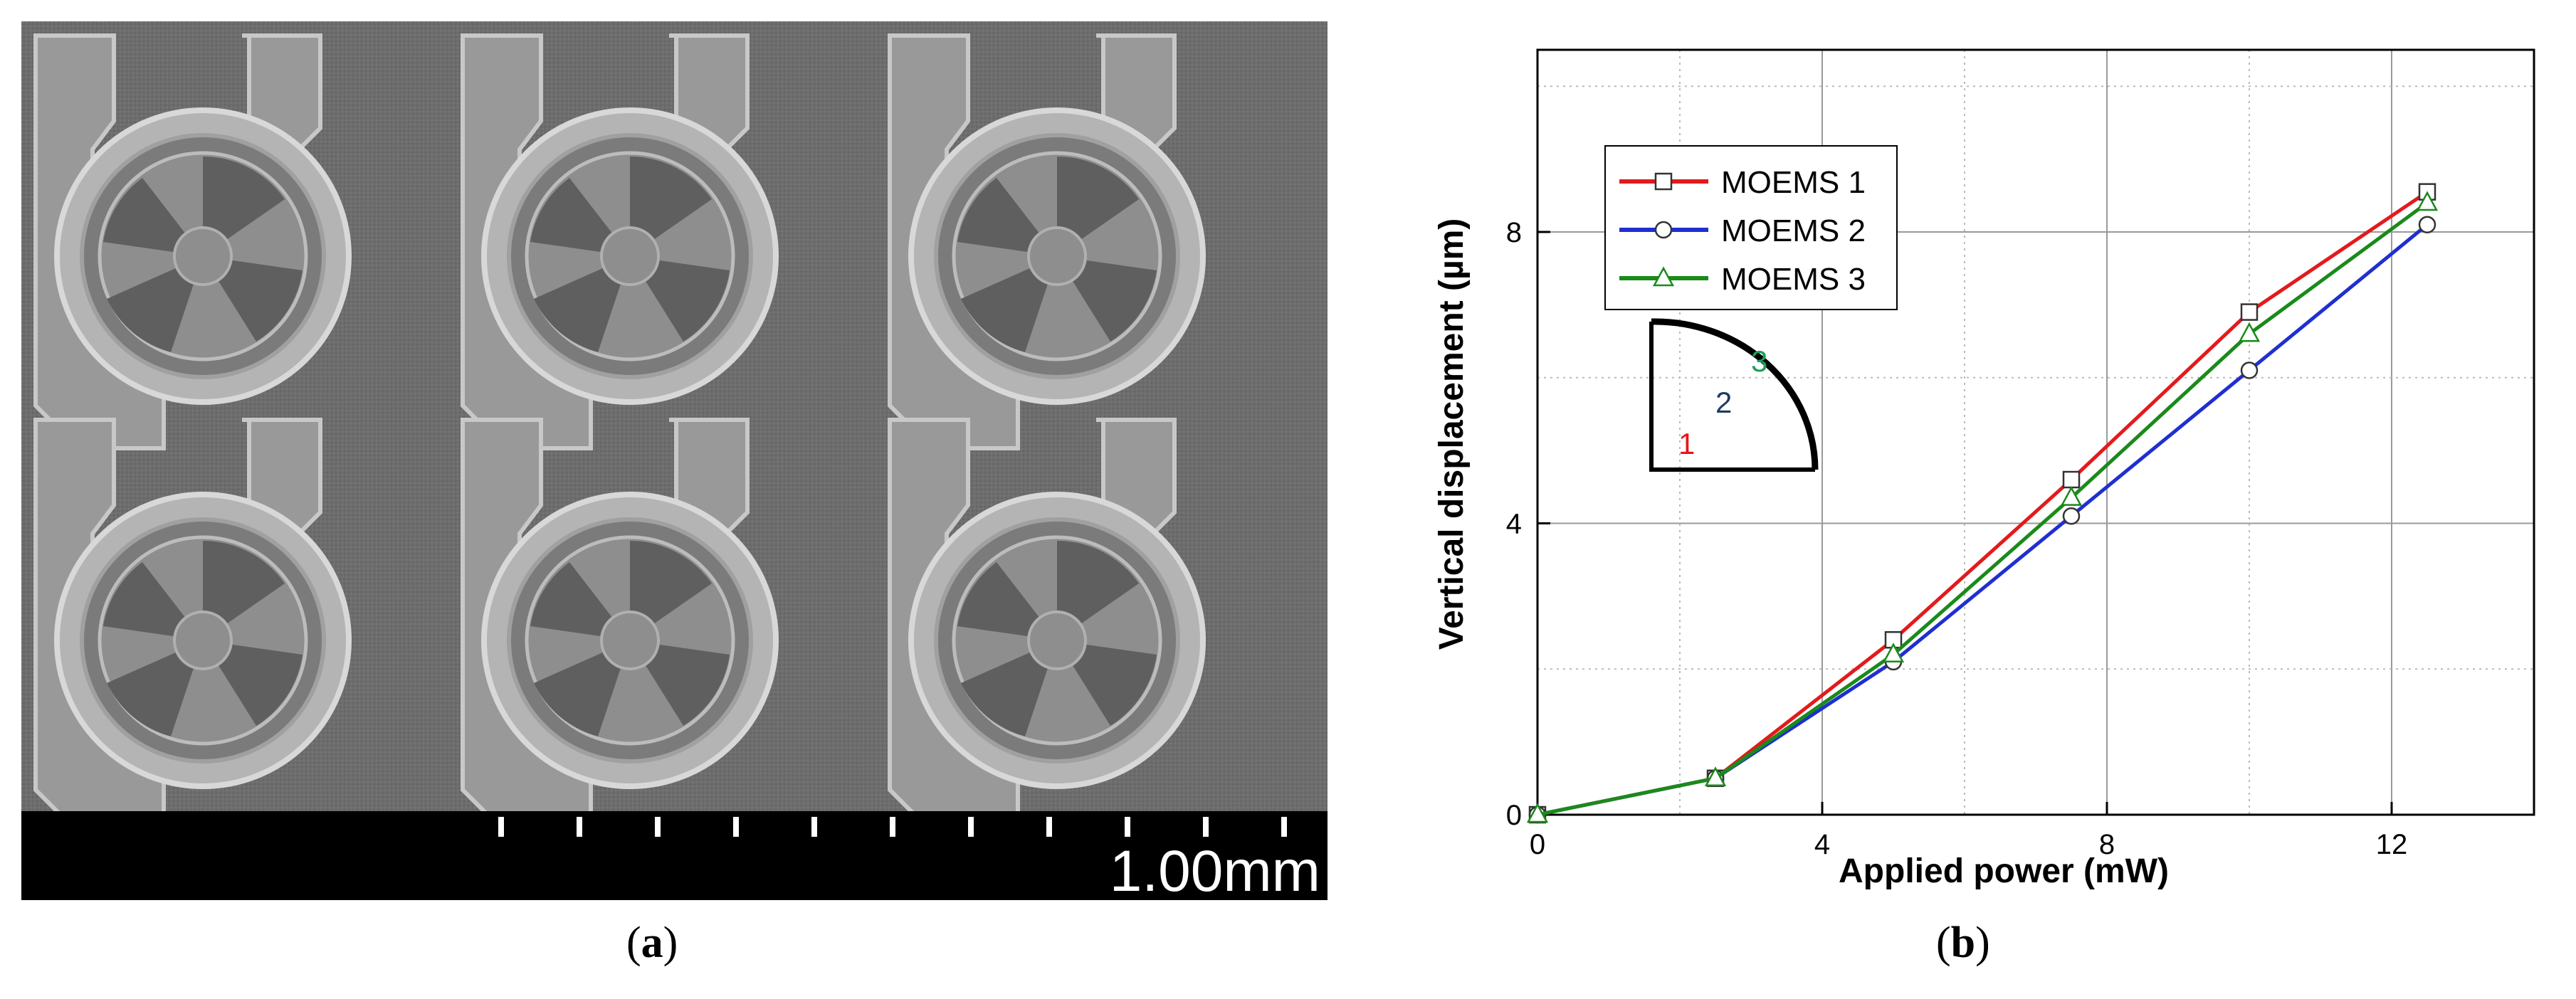 Image resolution: width=2576 pixels, height=999 pixels. What do you see at coordinates (892, 827) in the screenshot?
I see `scale-bar-ticks` at bounding box center [892, 827].